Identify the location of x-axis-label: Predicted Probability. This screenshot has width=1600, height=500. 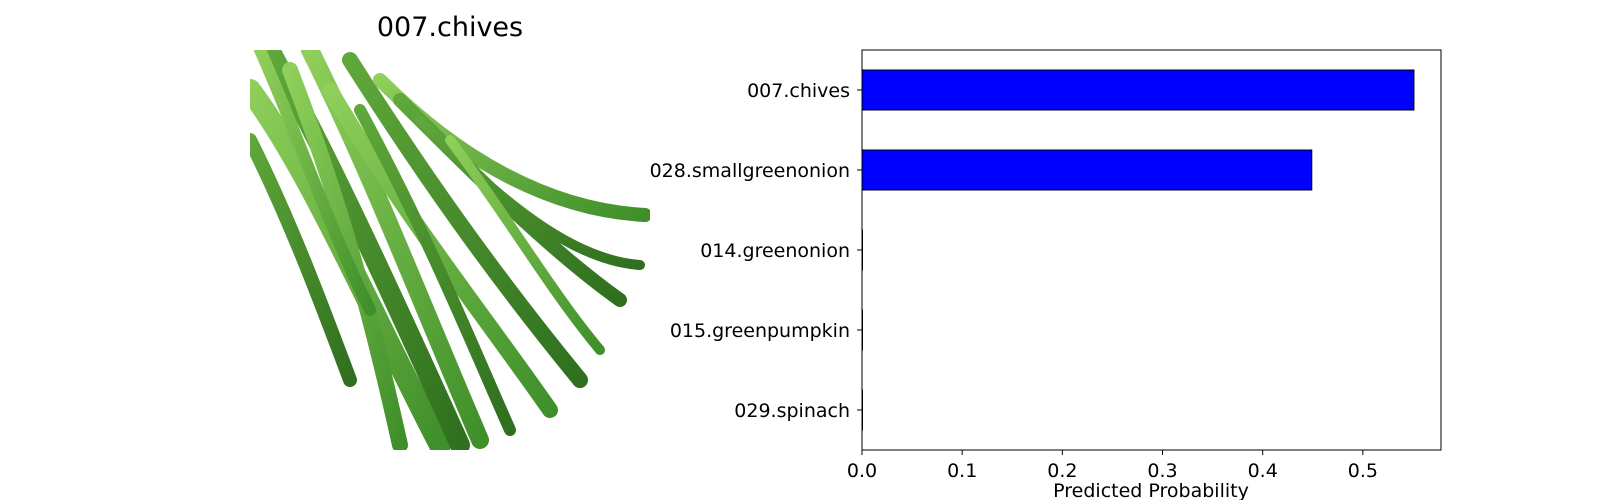
(1151, 490).